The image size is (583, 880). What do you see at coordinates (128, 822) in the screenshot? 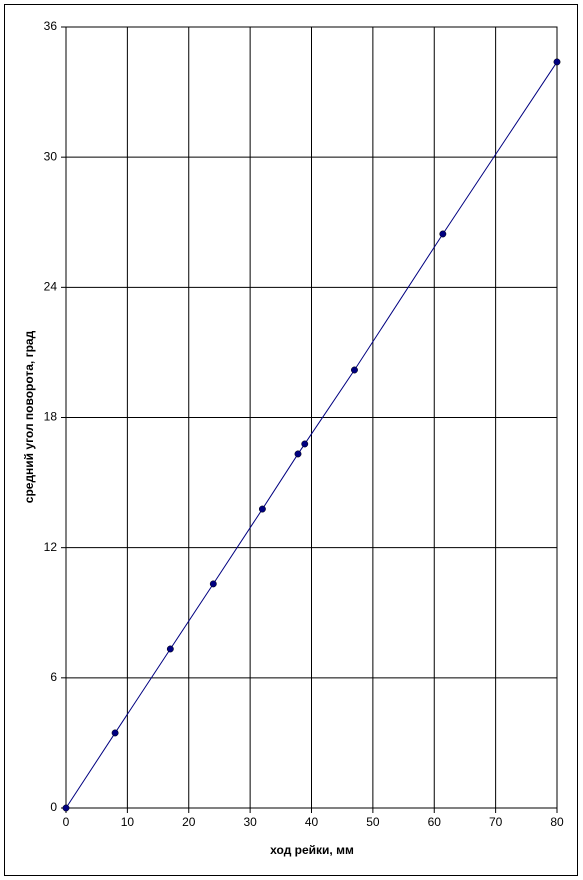
I see `x-tick-label: 10` at bounding box center [128, 822].